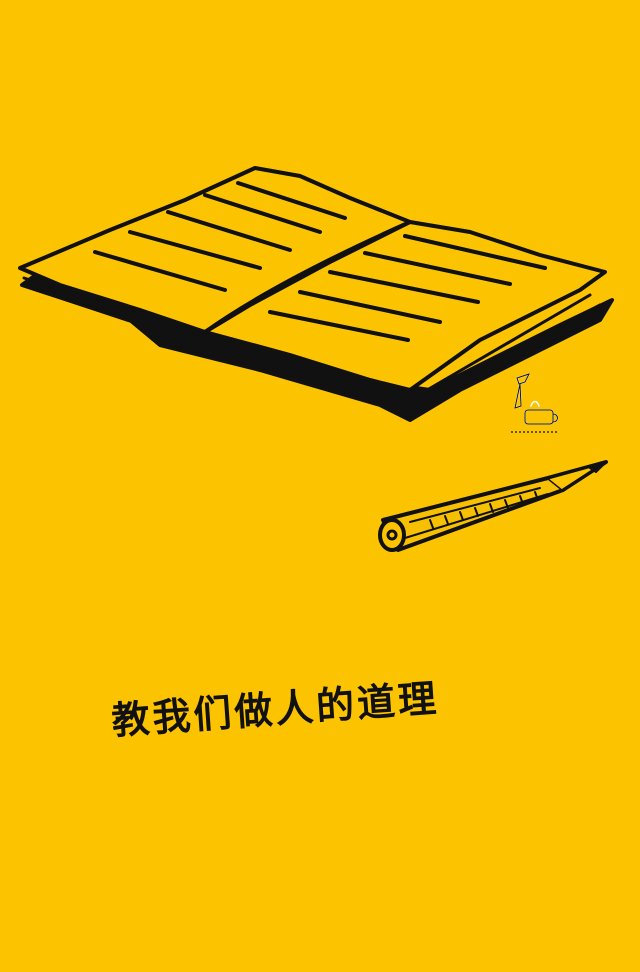 This screenshot has width=640, height=972. What do you see at coordinates (275, 709) in the screenshot?
I see `caption-text: 教我们做人的道理` at bounding box center [275, 709].